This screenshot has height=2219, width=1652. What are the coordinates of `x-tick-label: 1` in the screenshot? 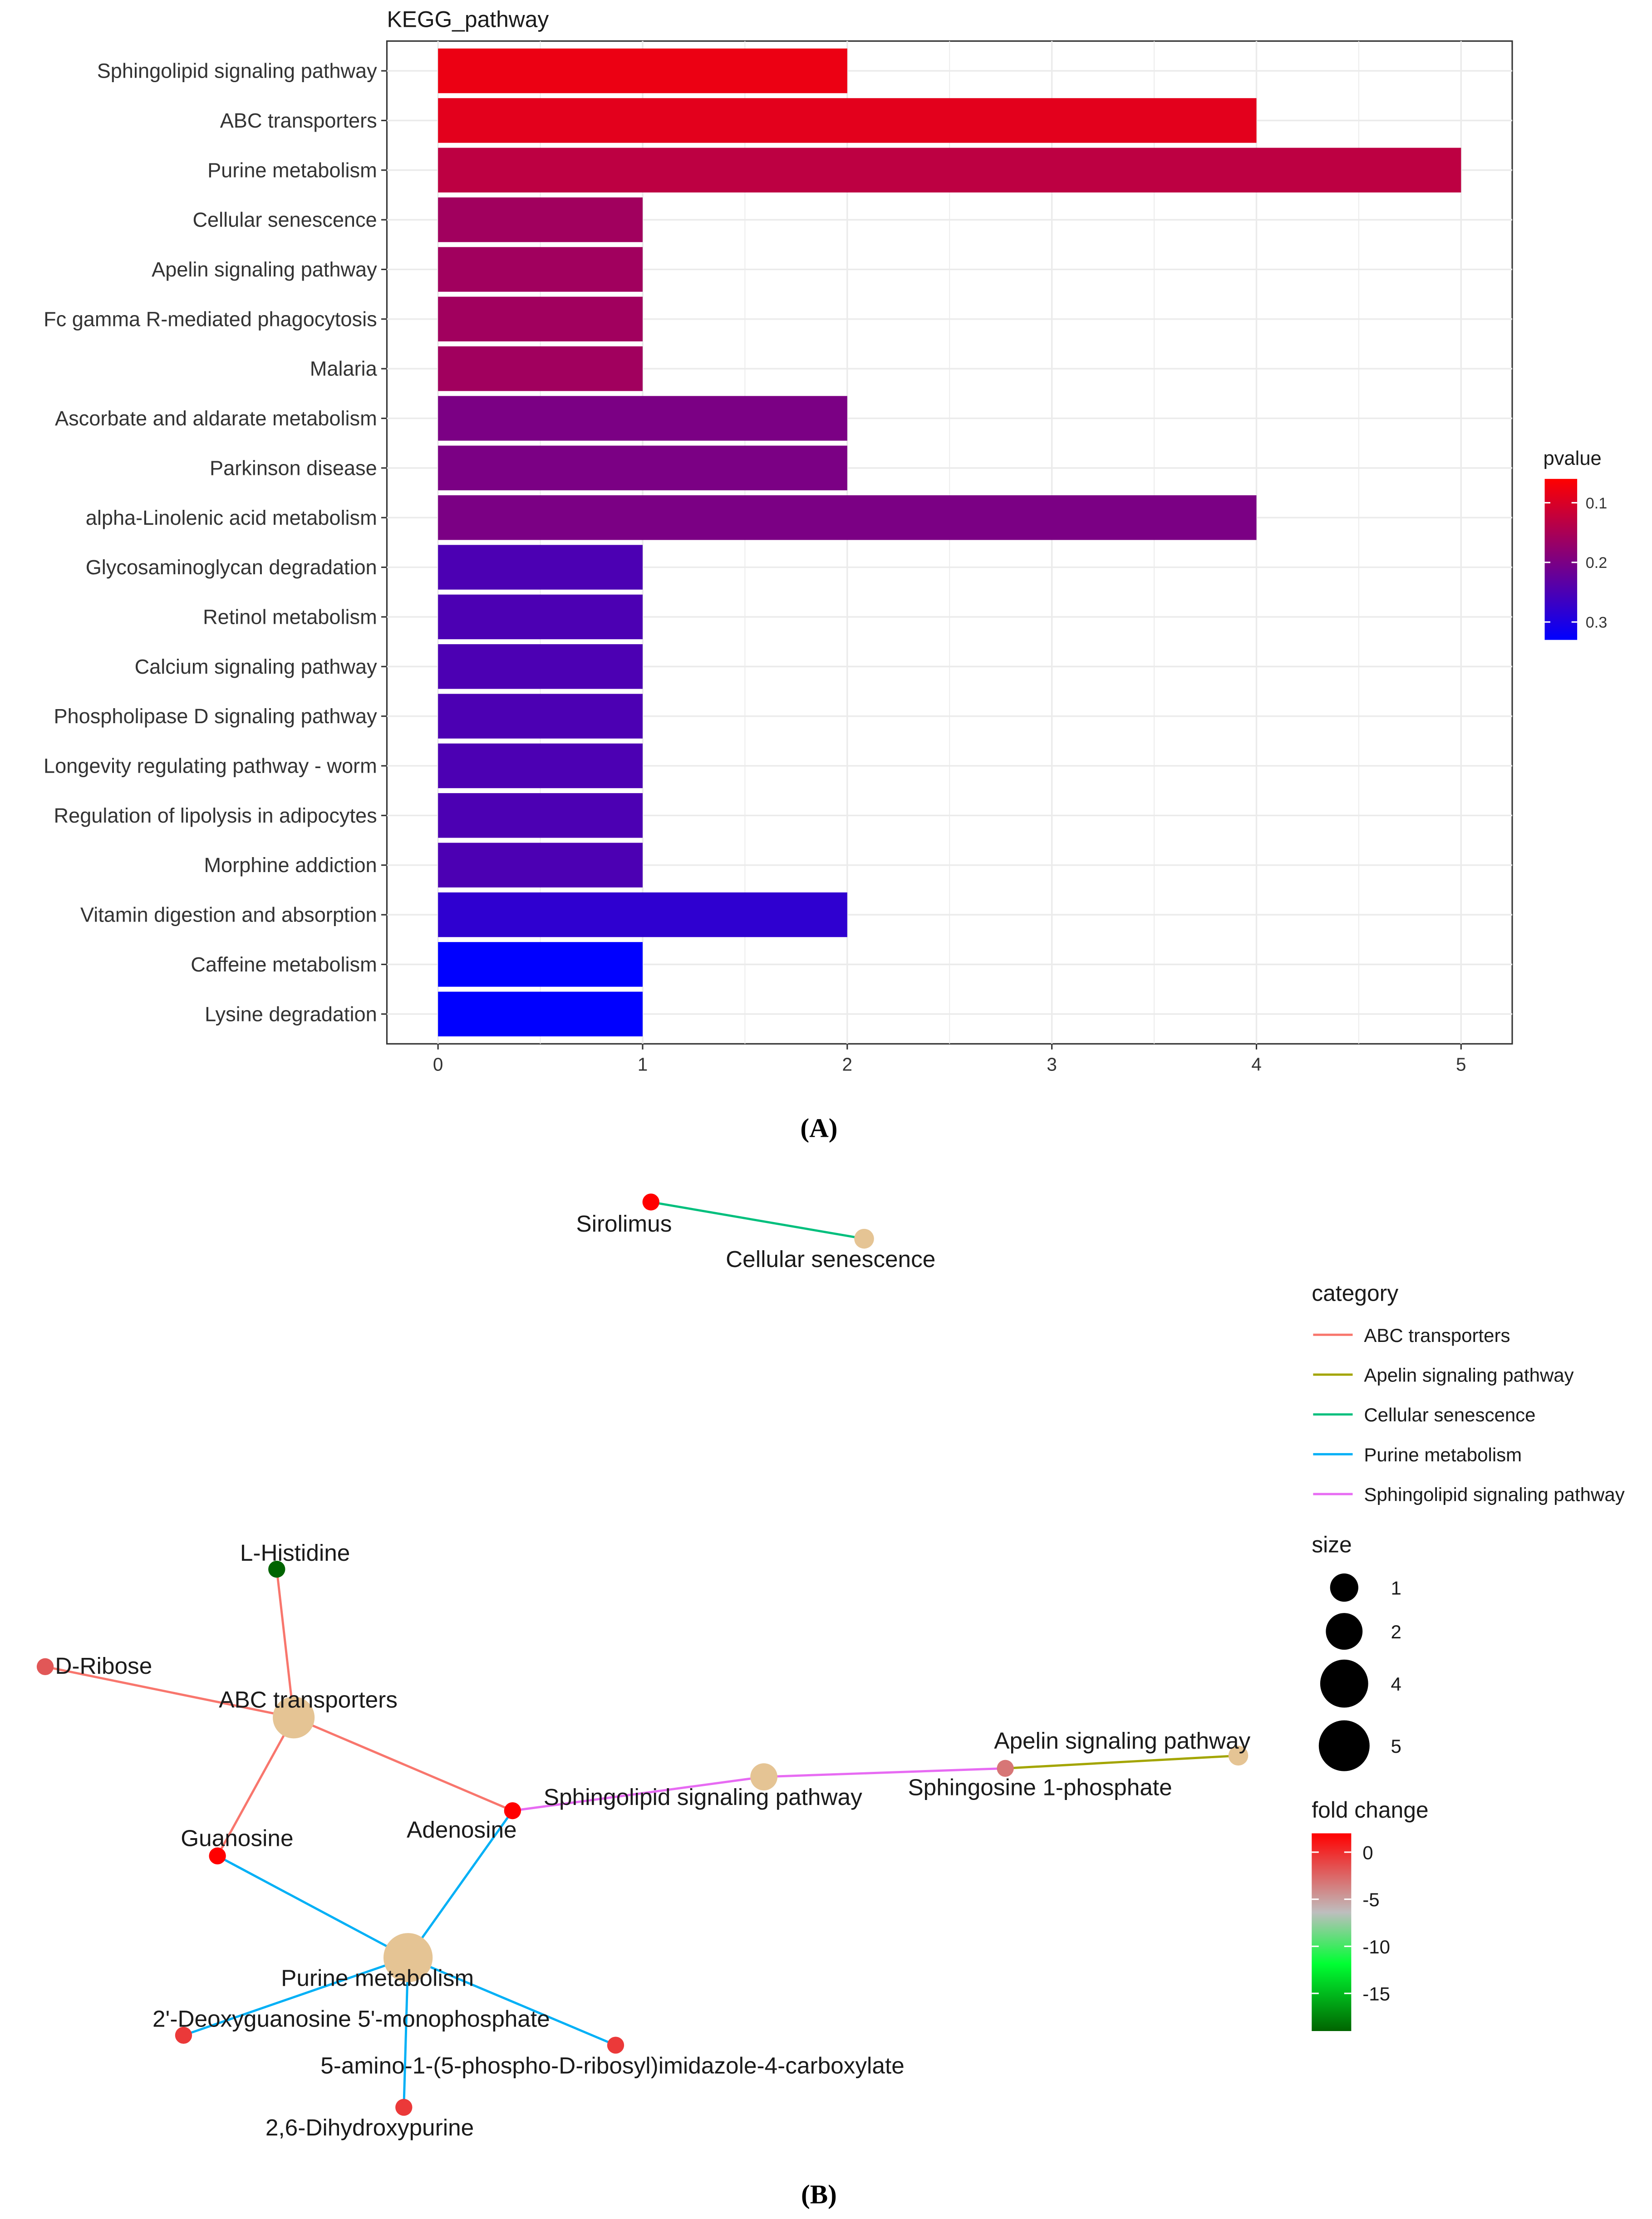 It's located at (643, 1064).